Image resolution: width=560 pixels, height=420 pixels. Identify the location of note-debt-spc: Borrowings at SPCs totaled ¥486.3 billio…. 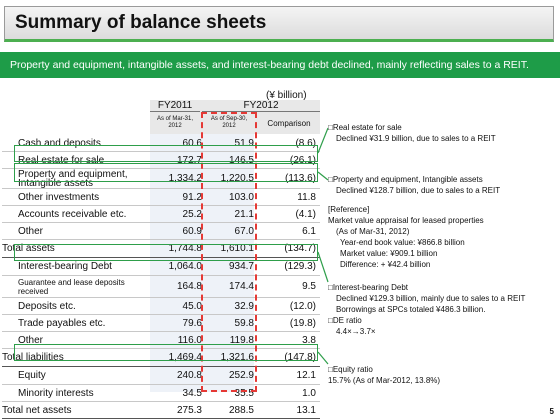
(411, 309).